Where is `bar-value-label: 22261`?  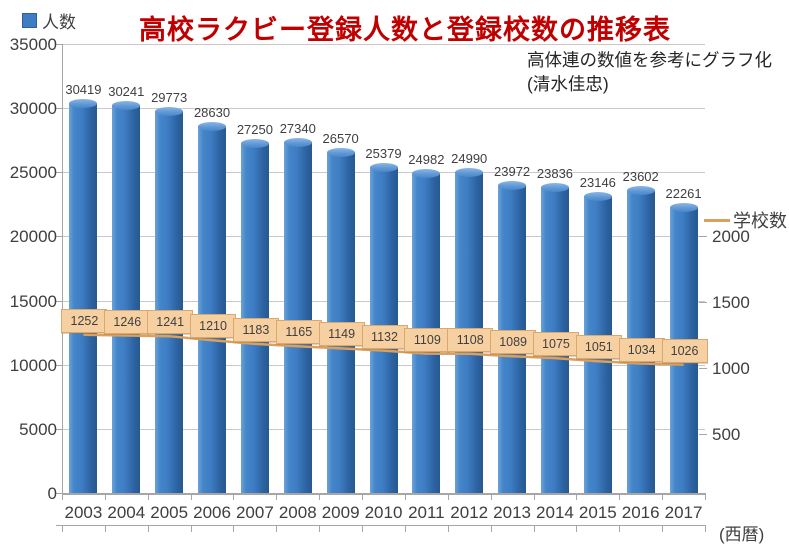
bar-value-label: 22261 is located at coordinates (683, 194).